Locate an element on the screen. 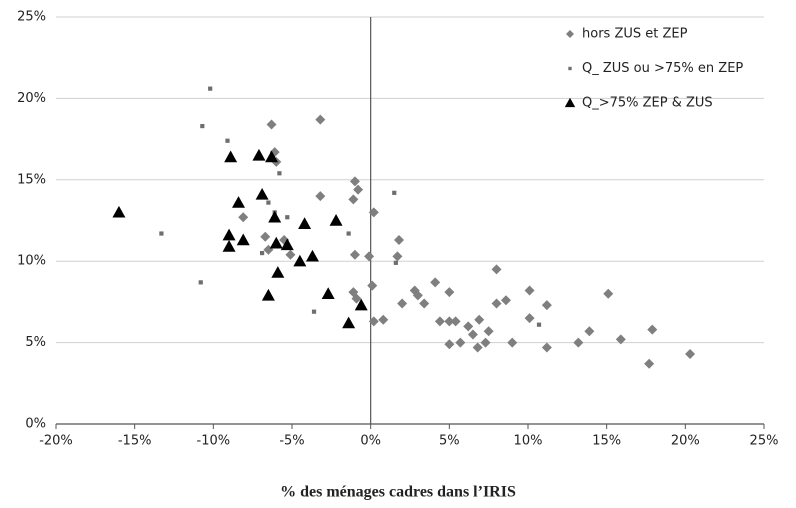 The image size is (796, 508). y-tick-label: 10% is located at coordinates (31, 261).